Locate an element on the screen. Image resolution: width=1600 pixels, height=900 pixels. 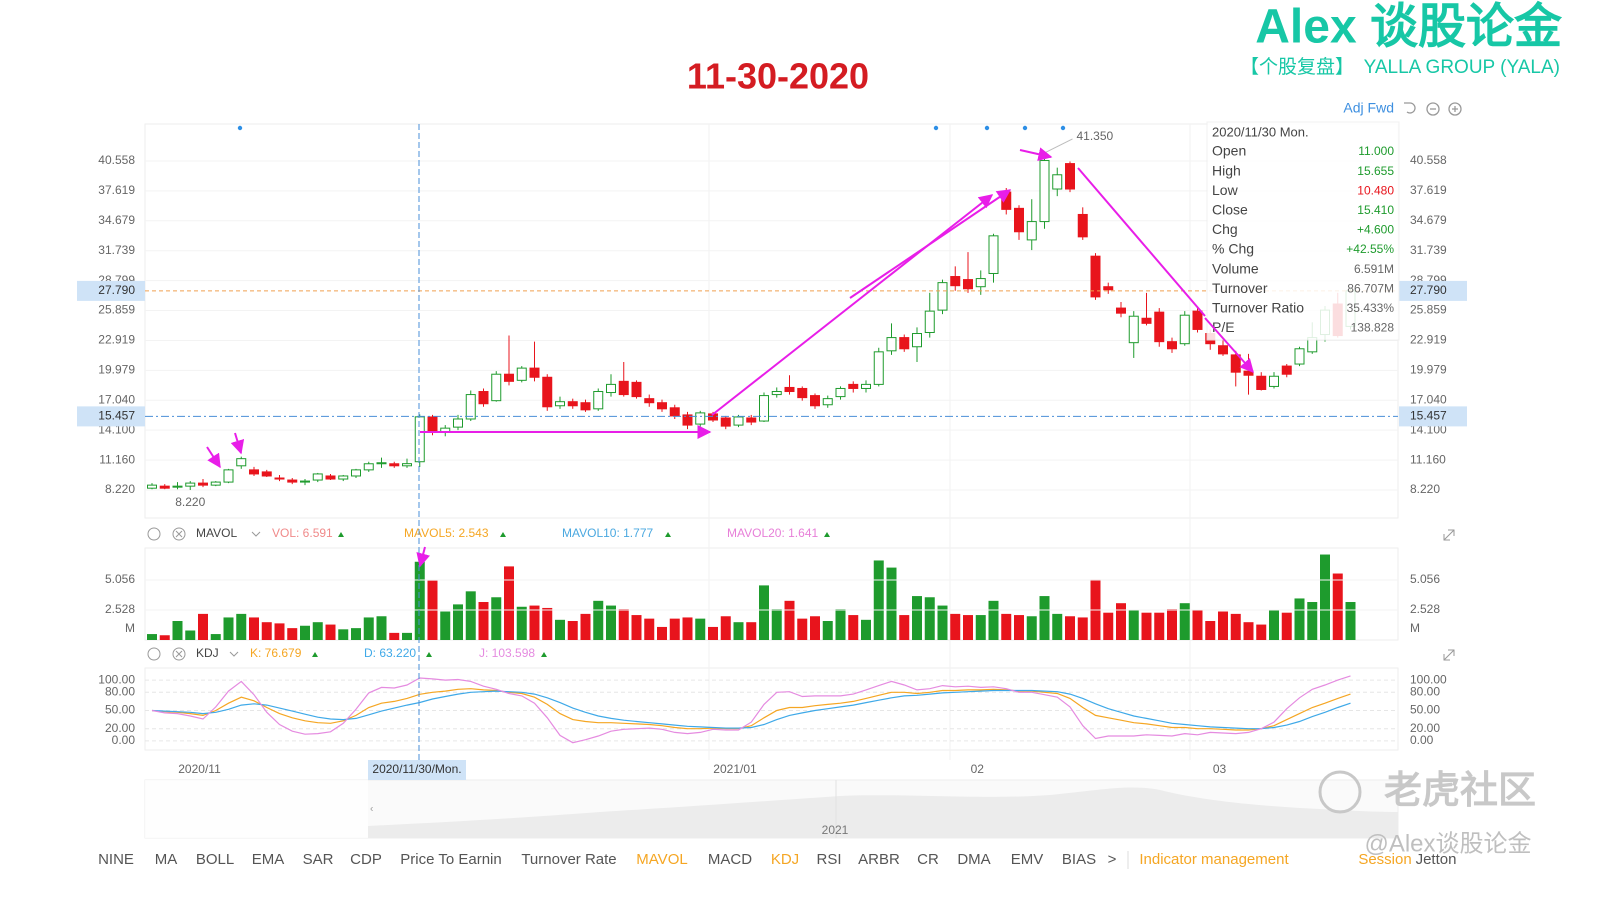
tooltip-label: Low is located at coordinates (1225, 190).